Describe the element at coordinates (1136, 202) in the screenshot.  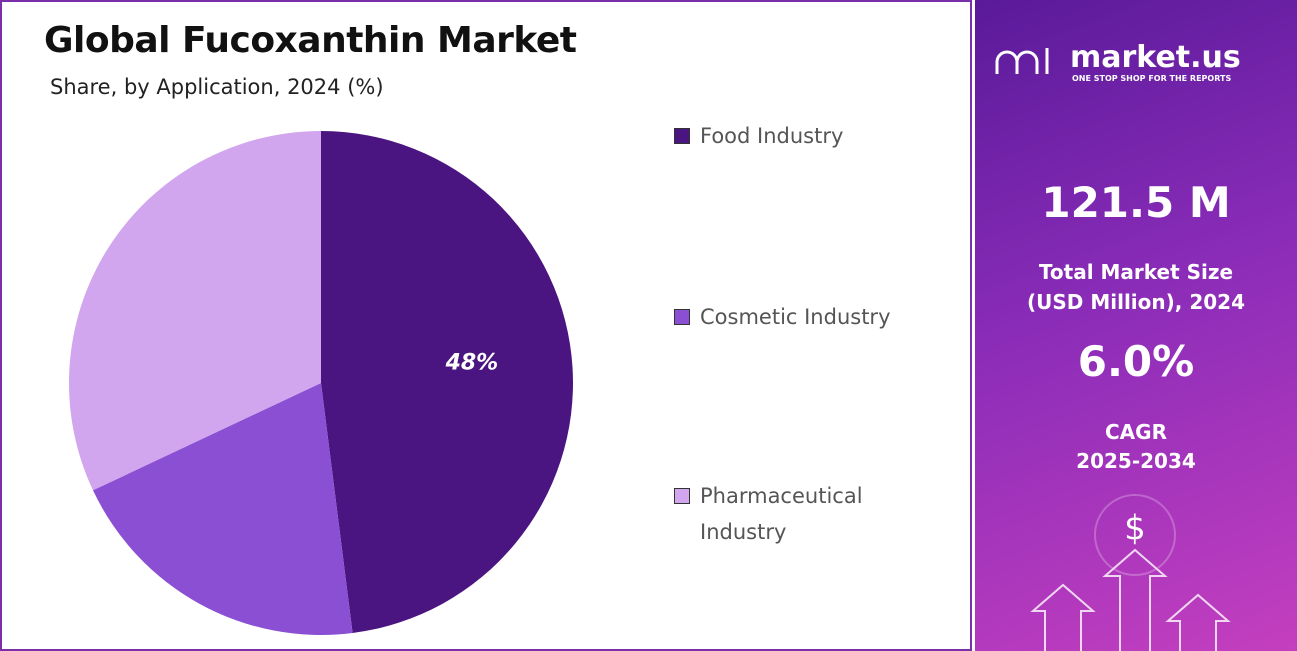
I see `market-size: 121.5 M` at that location.